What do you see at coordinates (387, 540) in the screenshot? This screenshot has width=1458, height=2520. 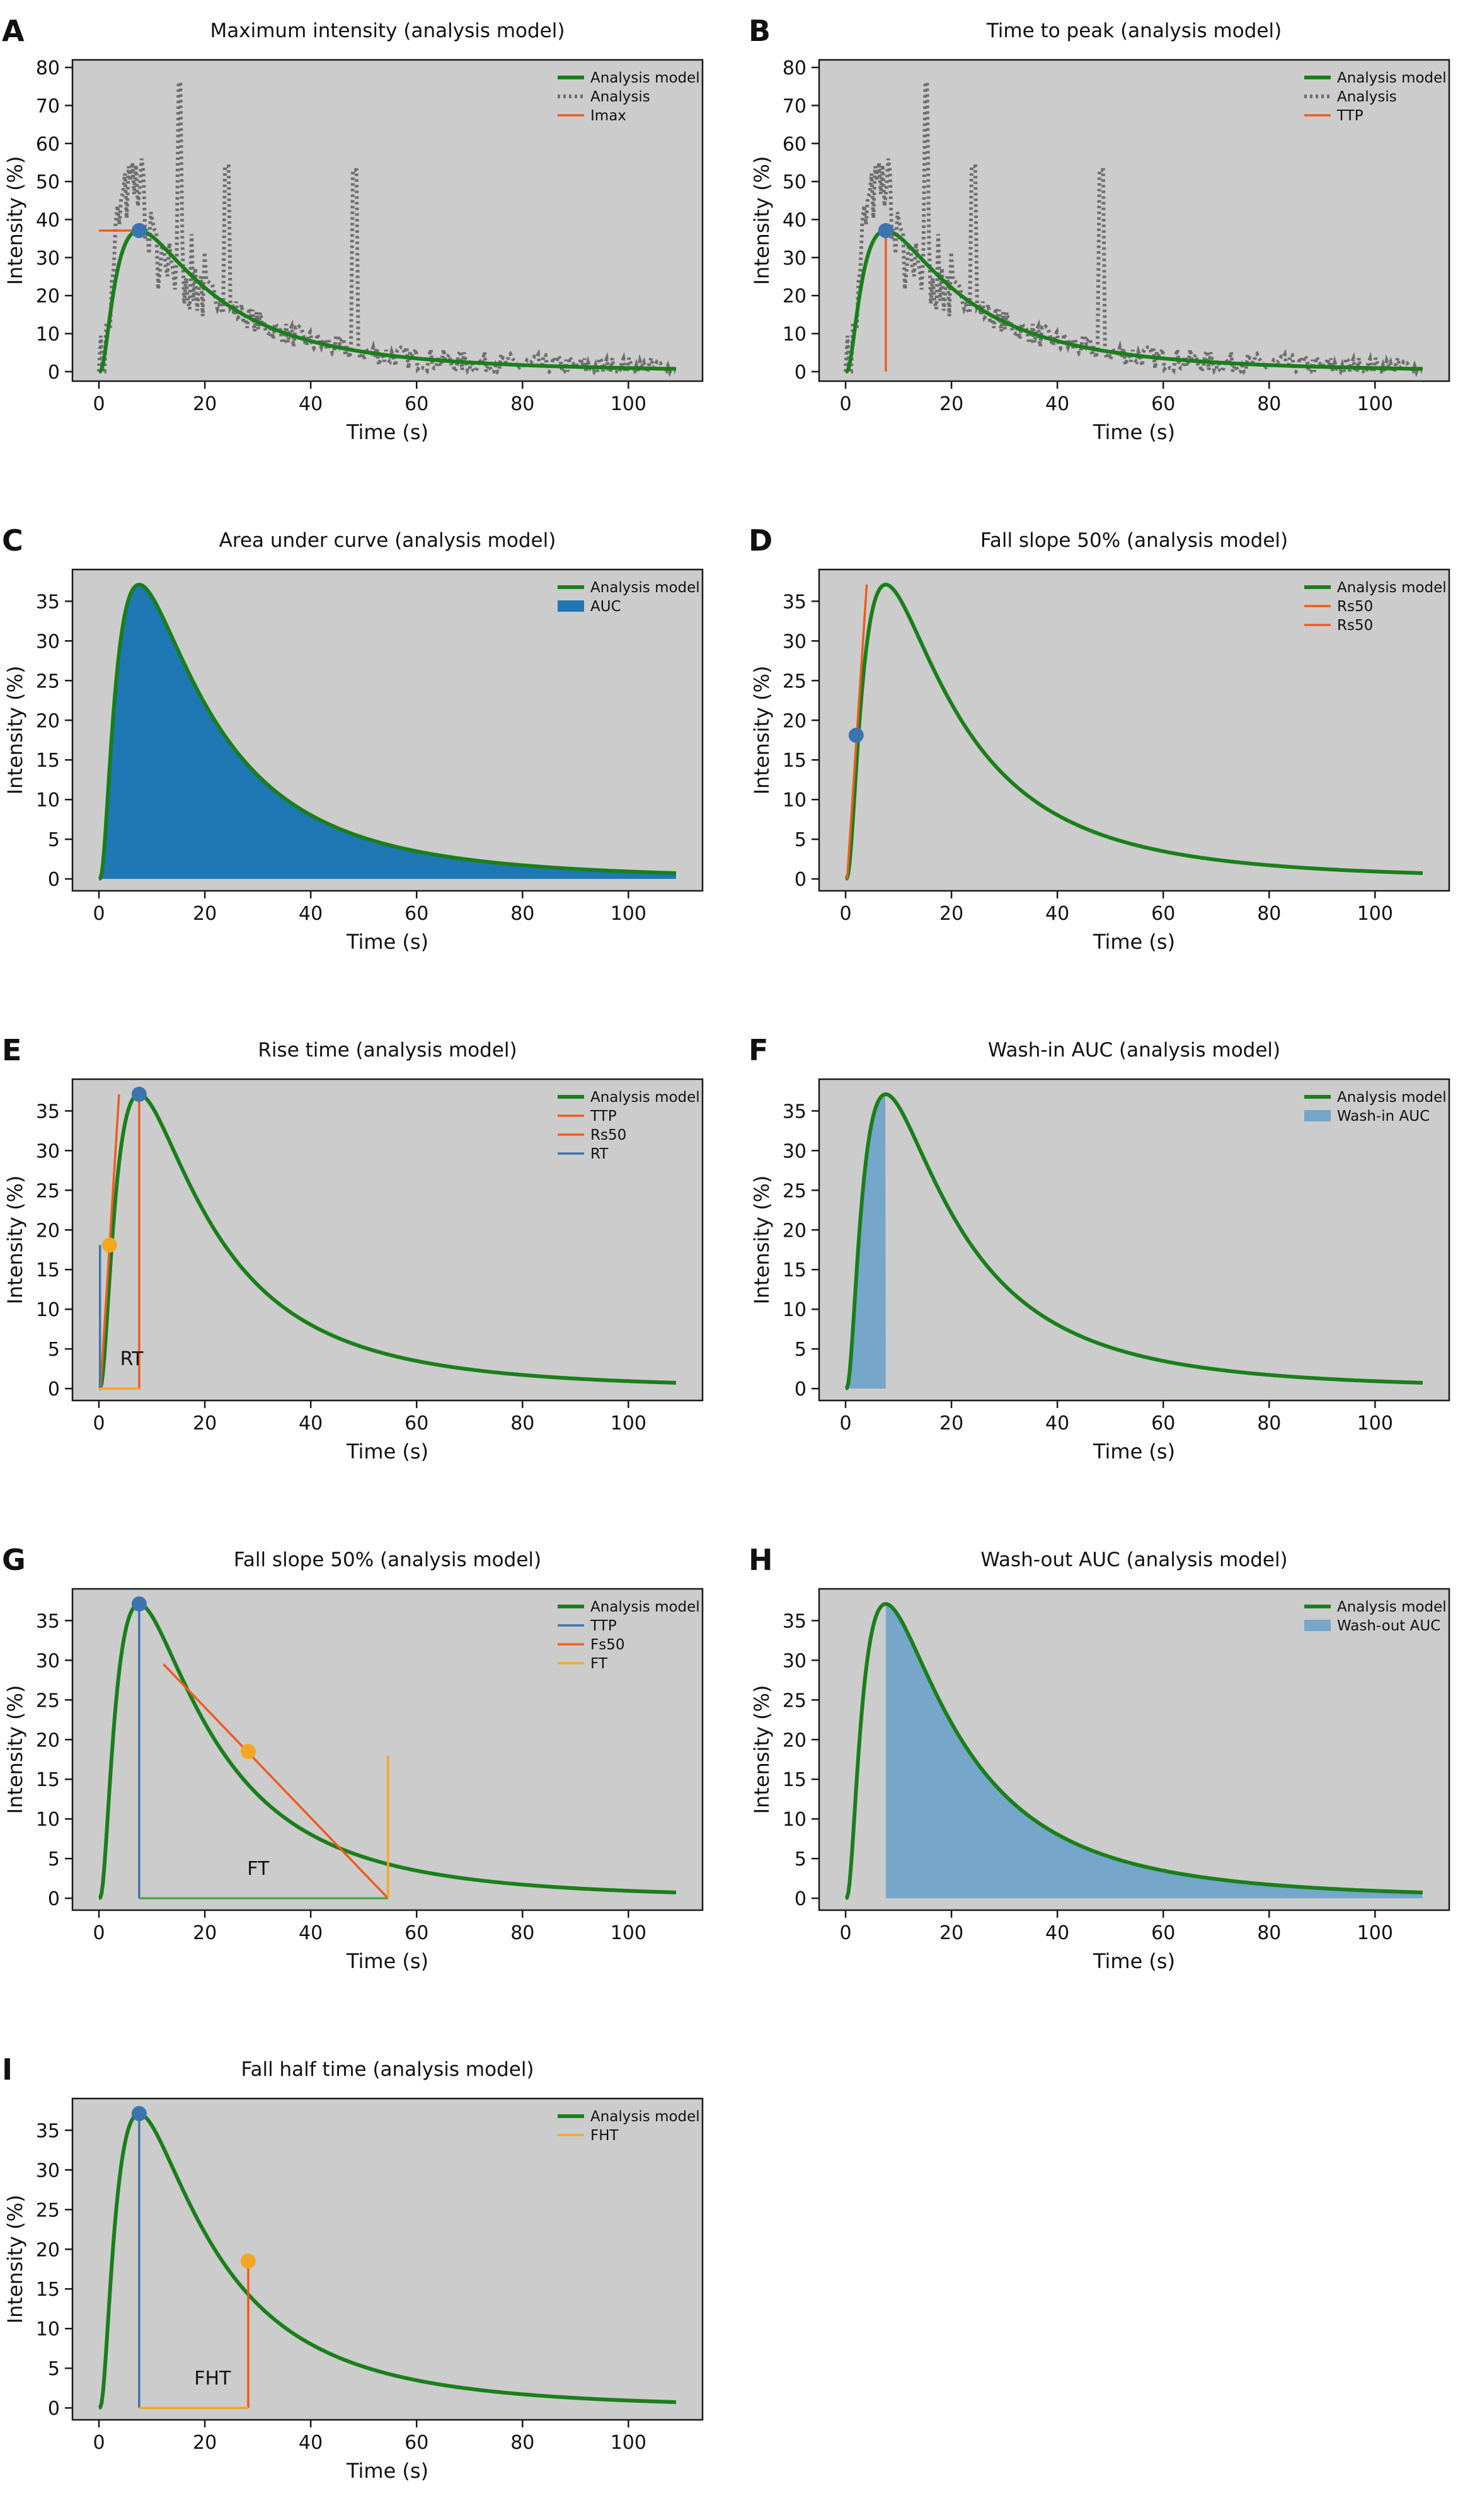 I see `panel-title: Area under curve (analysis model)` at bounding box center [387, 540].